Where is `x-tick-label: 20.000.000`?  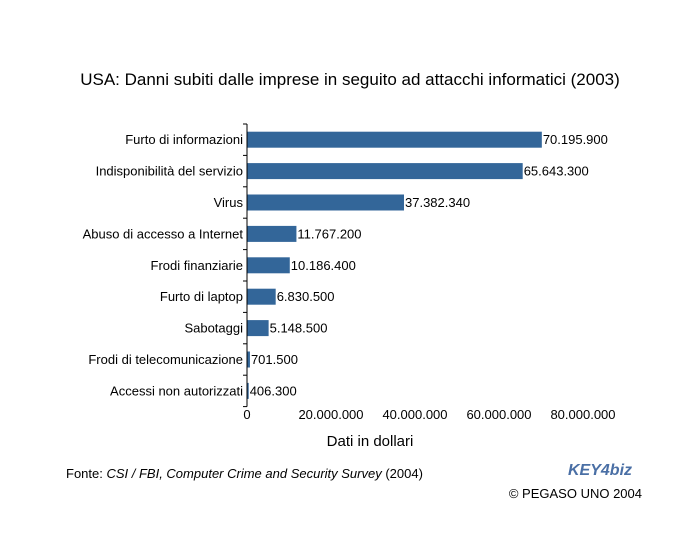
x-tick-label: 20.000.000 is located at coordinates (330, 414).